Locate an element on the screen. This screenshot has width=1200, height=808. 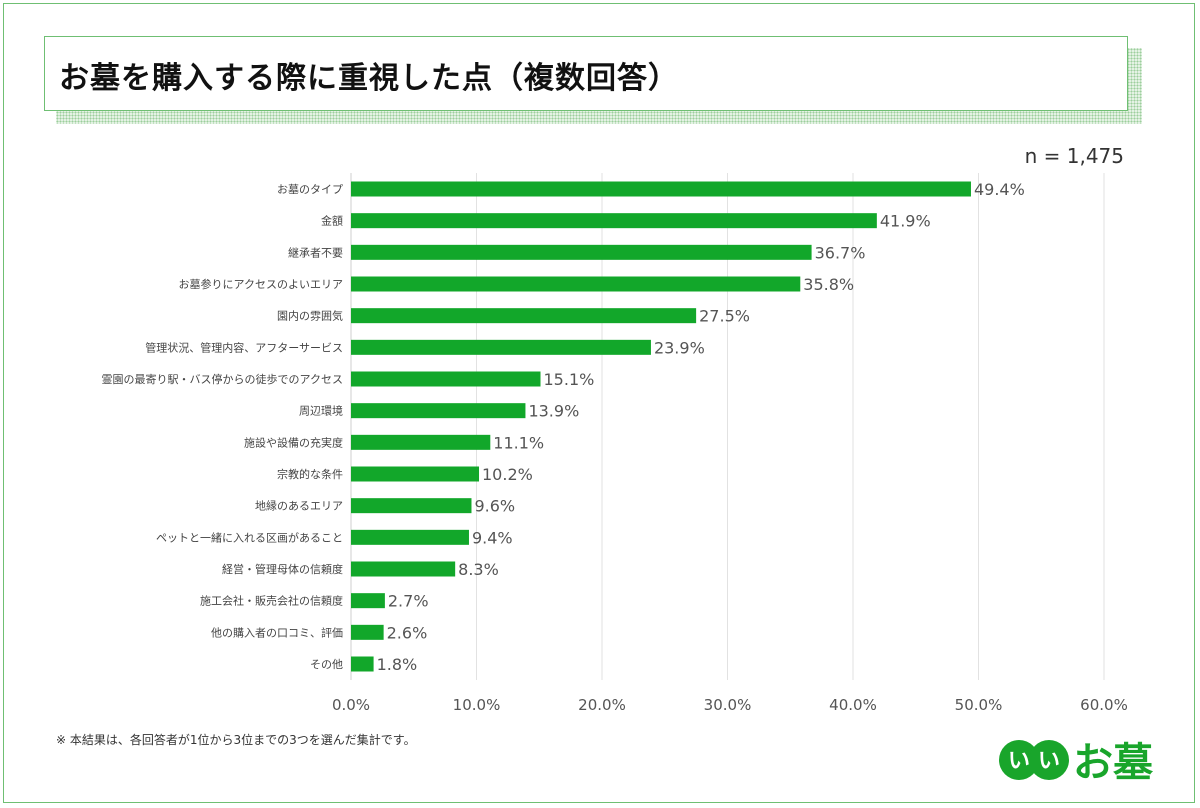
x-tick-label: 40.0% is located at coordinates (853, 705).